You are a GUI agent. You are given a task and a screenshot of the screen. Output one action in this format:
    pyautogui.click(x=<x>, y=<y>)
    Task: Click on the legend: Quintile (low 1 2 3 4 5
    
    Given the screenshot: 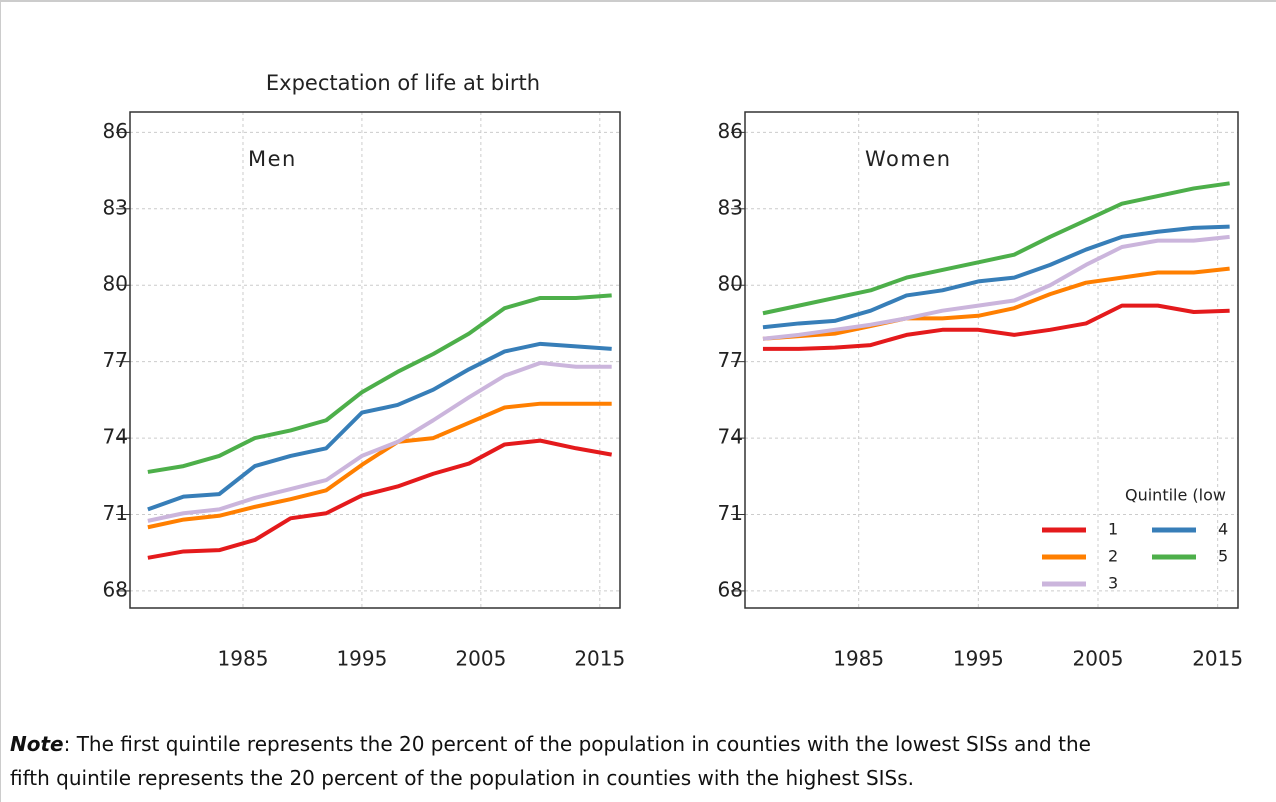 What is the action you would take?
    pyautogui.click(x=1135, y=539)
    